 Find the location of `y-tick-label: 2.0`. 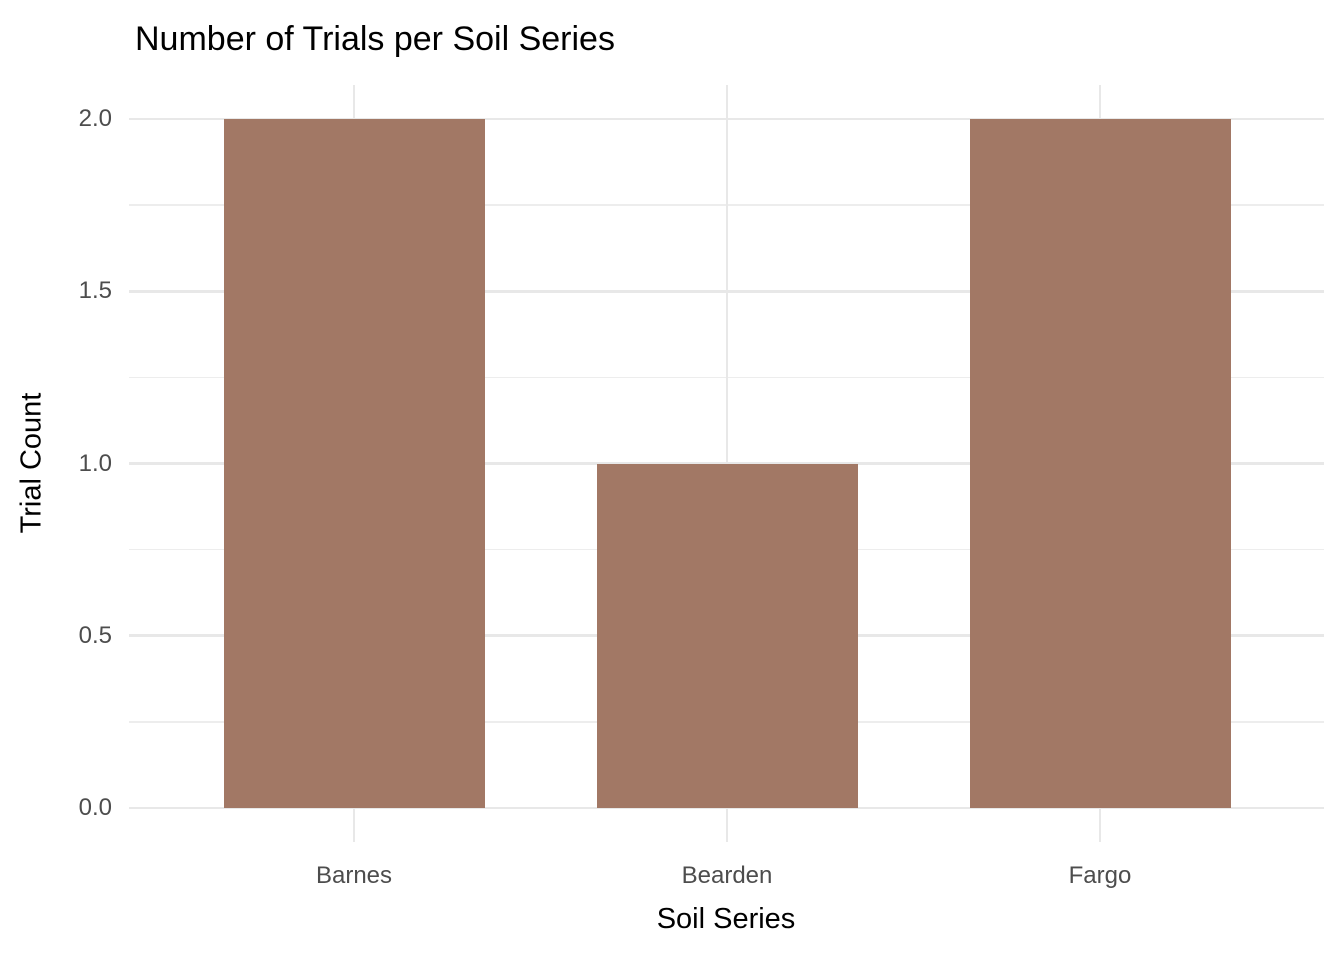

y-tick-label: 2.0 is located at coordinates (95, 118).